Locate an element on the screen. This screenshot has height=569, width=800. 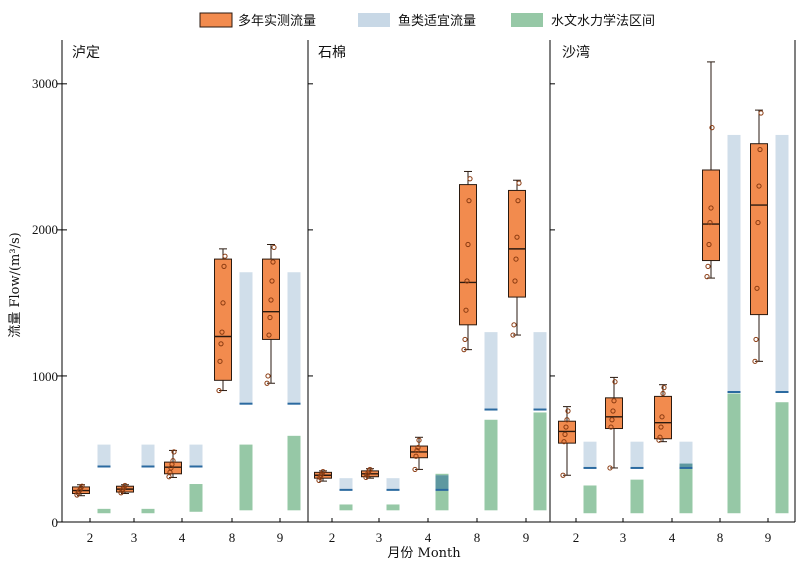
y-tick-label: 1000 is located at coordinates (45, 376).